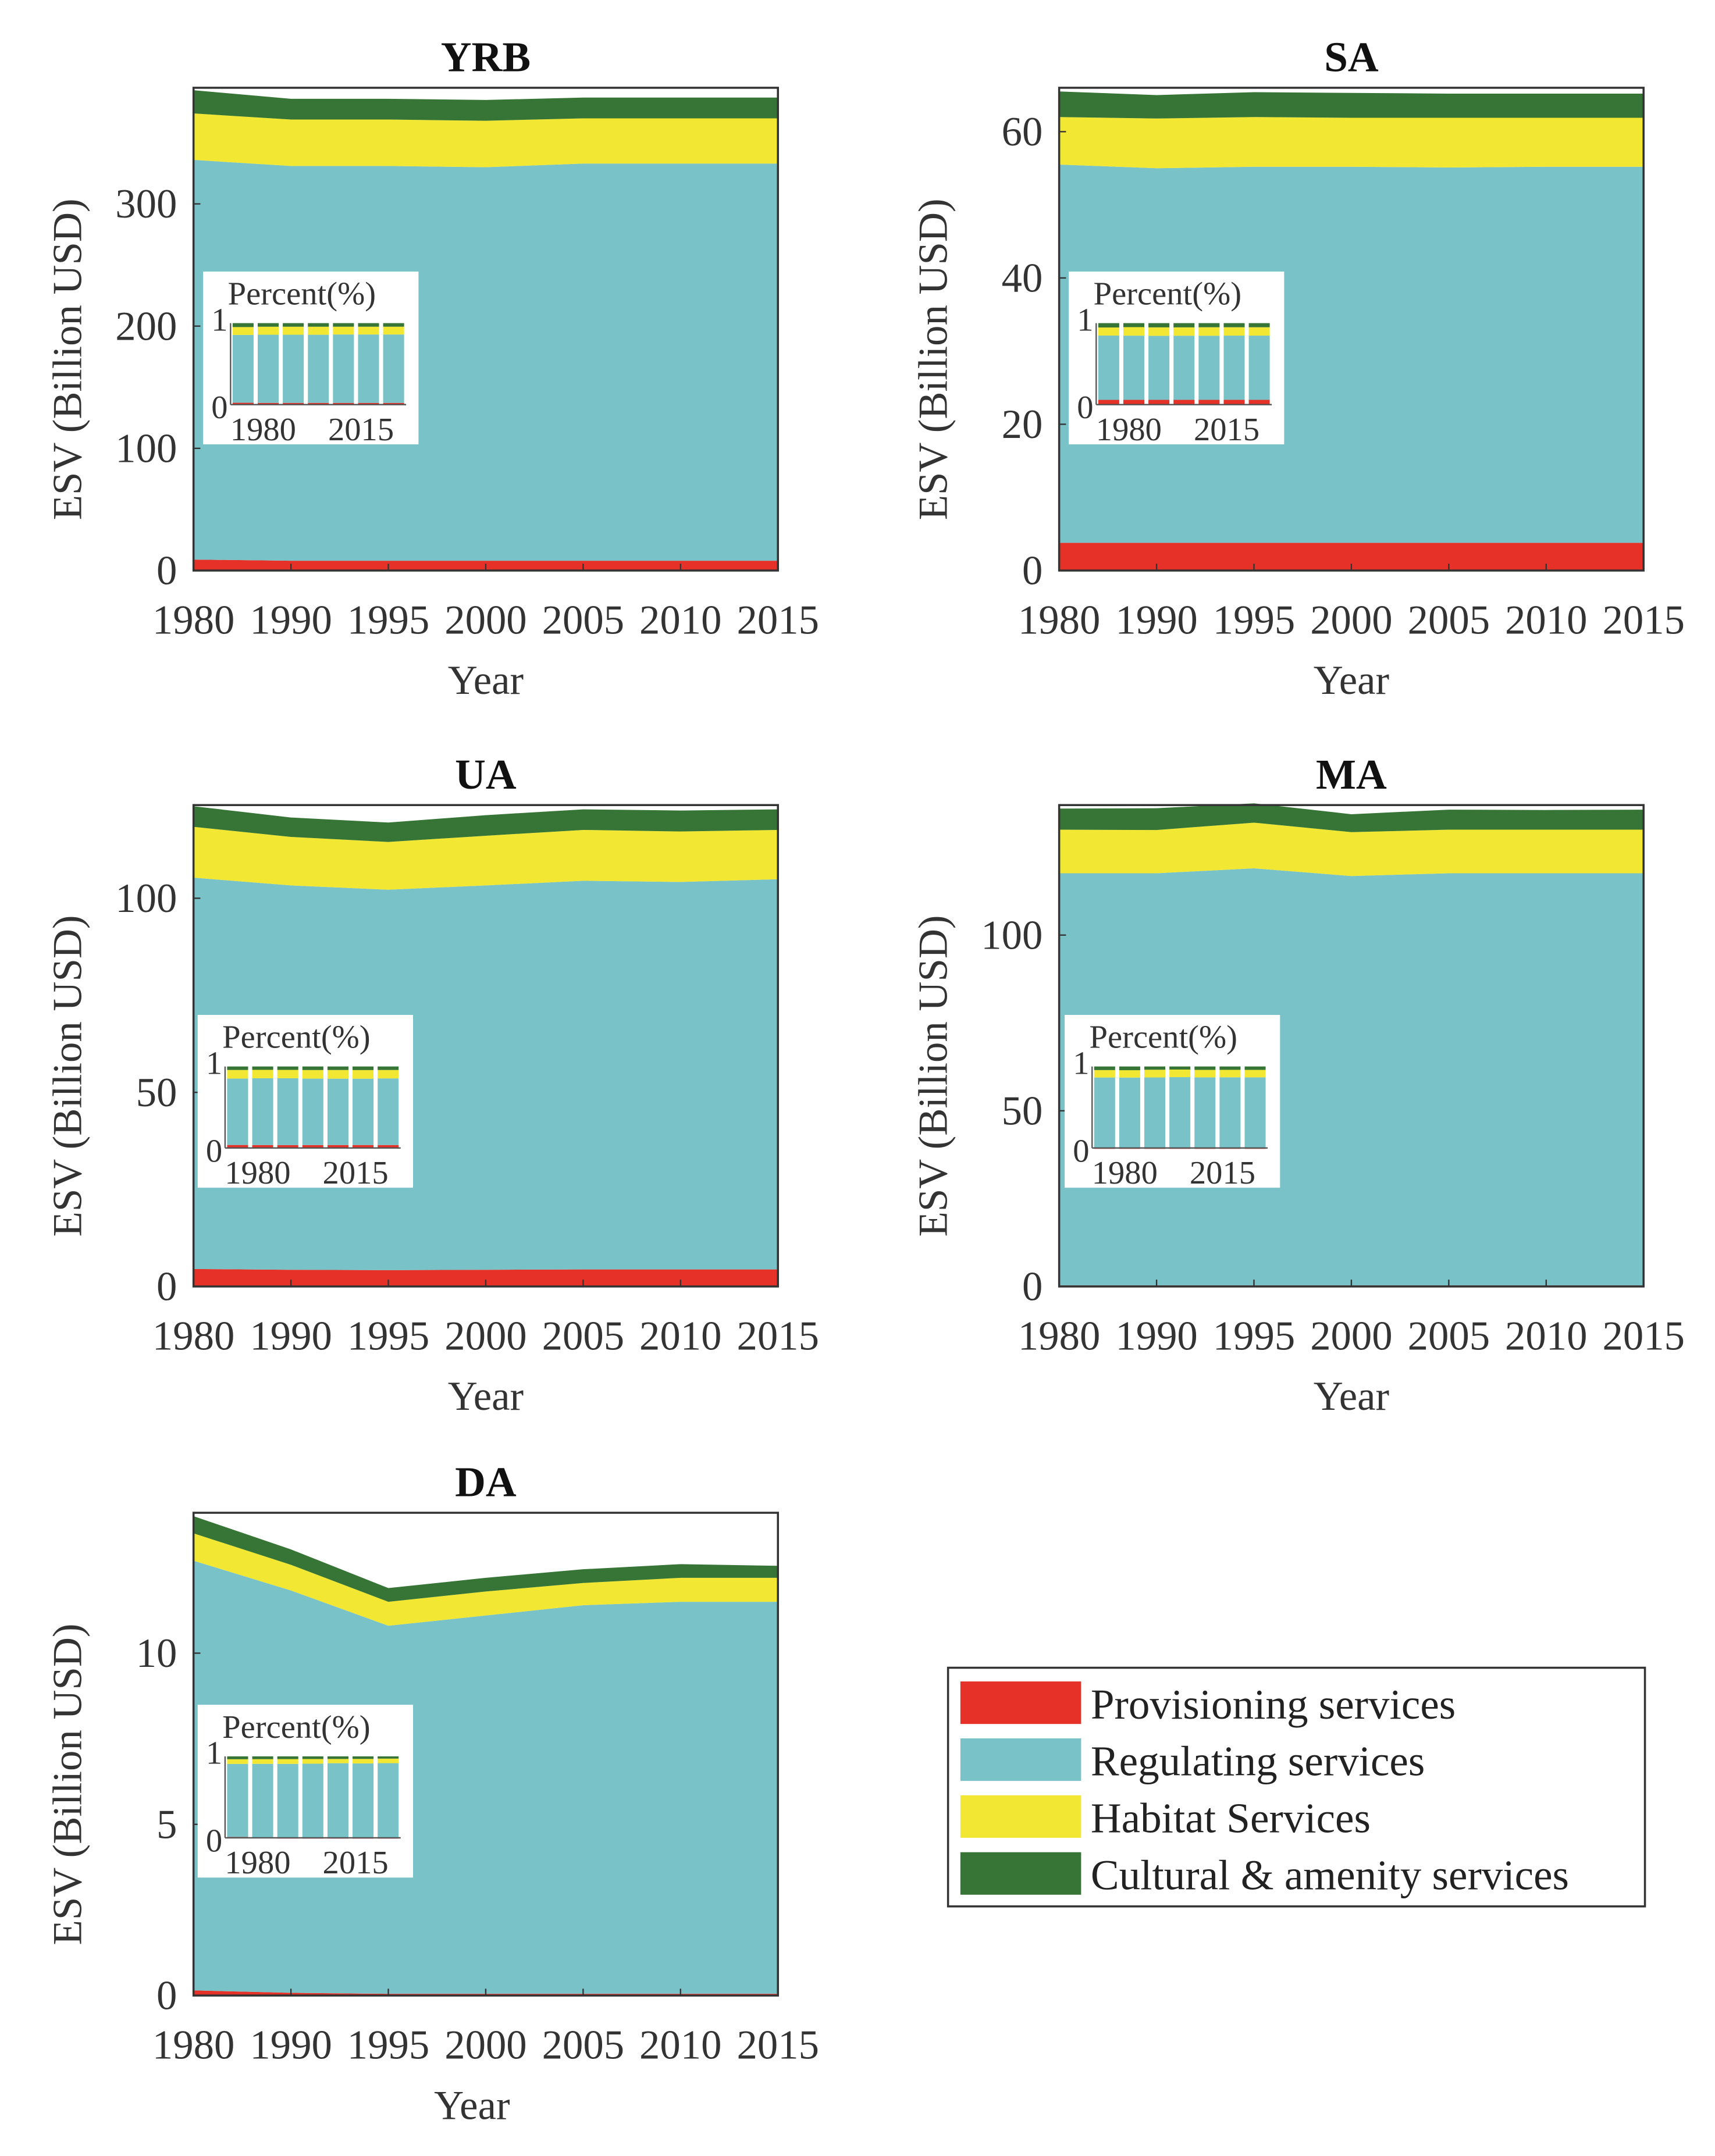  I want to click on y-tick-label: 60, so click(1022, 132).